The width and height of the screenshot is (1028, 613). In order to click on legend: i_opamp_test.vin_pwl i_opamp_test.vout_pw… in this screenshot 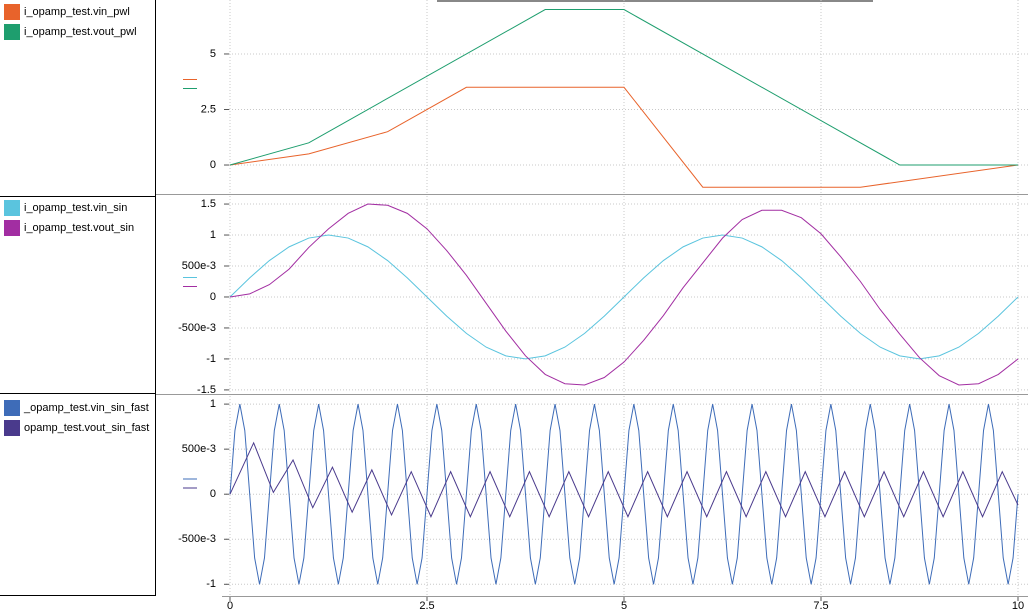, I will do `click(76, 220)`.